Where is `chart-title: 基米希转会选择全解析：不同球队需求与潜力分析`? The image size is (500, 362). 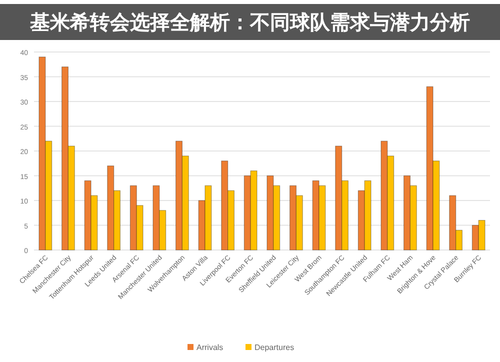
chart-title: 基米希转会选择全解析：不同球队需求与潜力分析 is located at coordinates (249, 22).